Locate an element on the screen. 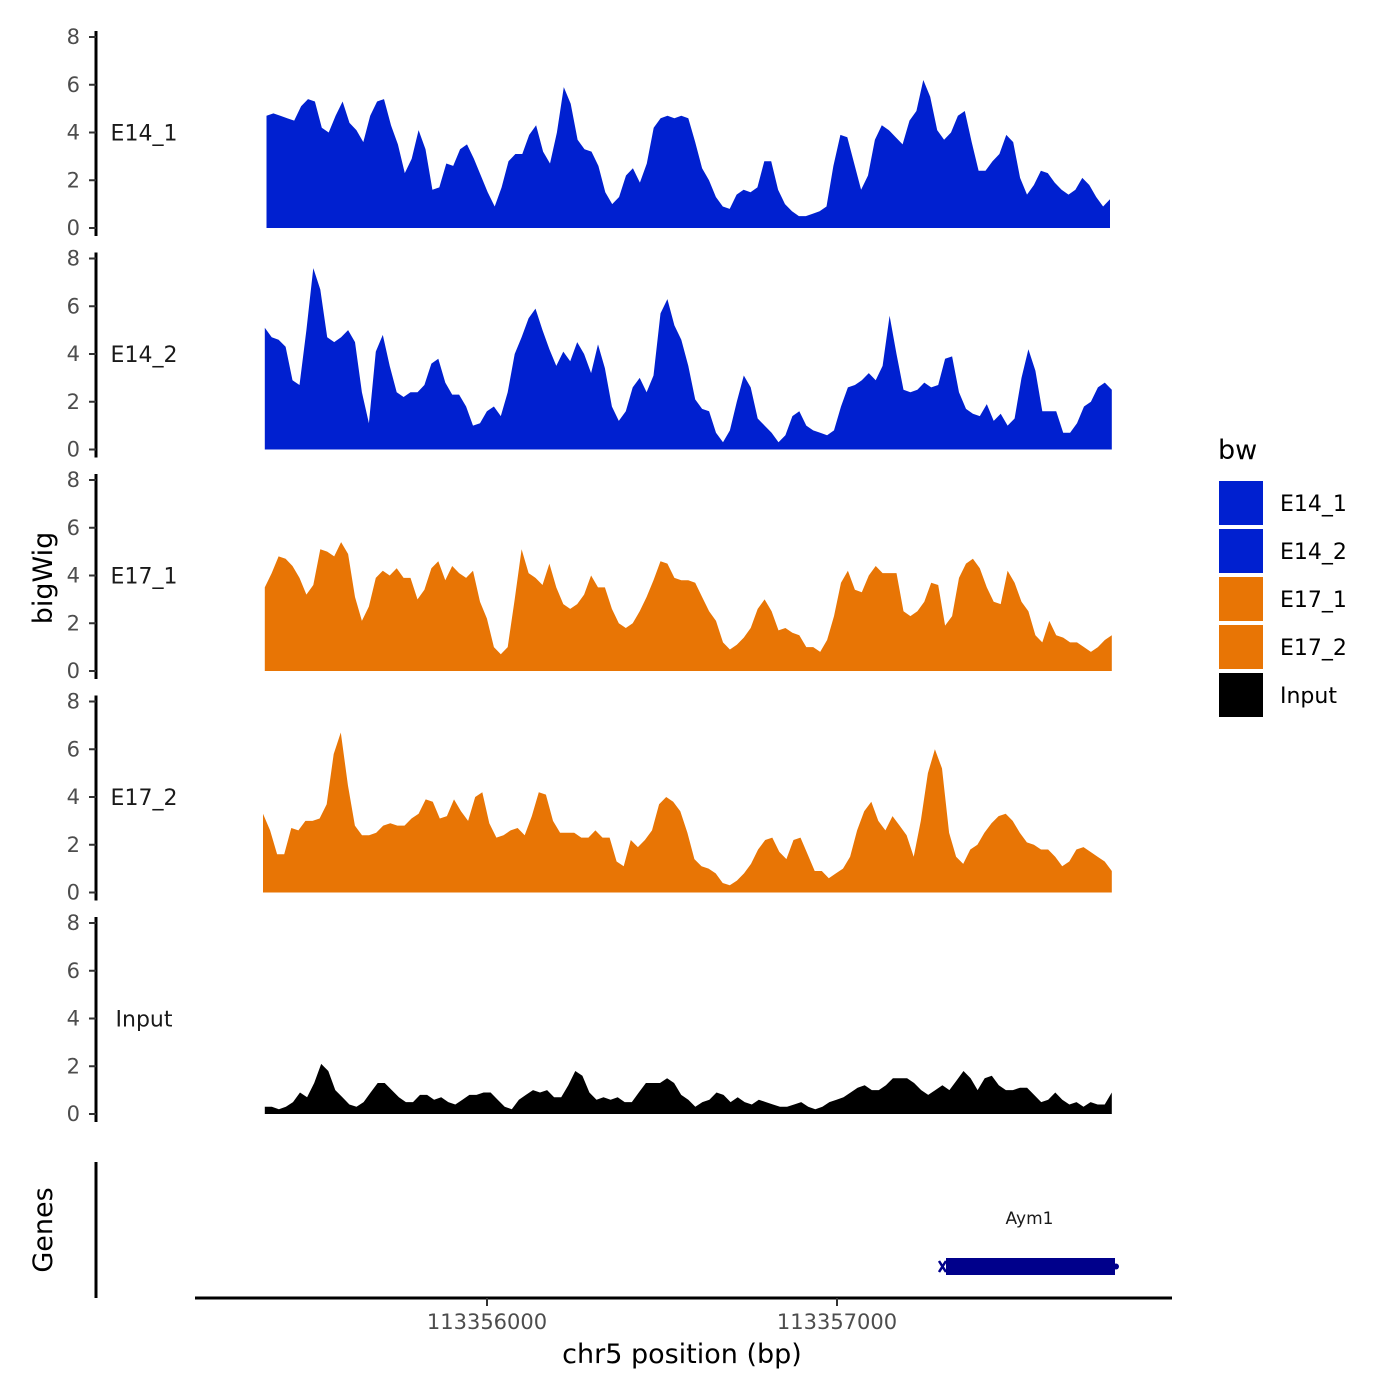 The width and height of the screenshot is (1400, 1400). legend-label: E14_1 is located at coordinates (1313, 504).